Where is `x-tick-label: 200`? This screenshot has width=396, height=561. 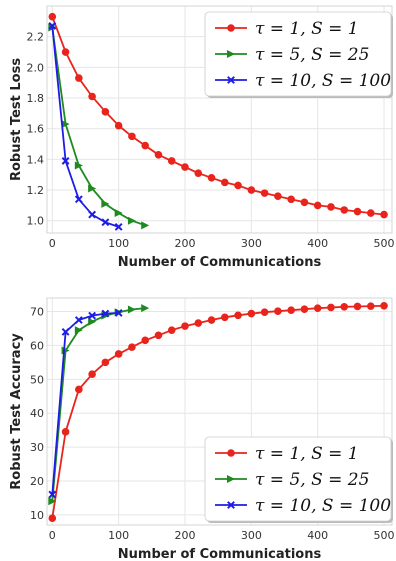
x-tick-label: 200 is located at coordinates (185, 243).